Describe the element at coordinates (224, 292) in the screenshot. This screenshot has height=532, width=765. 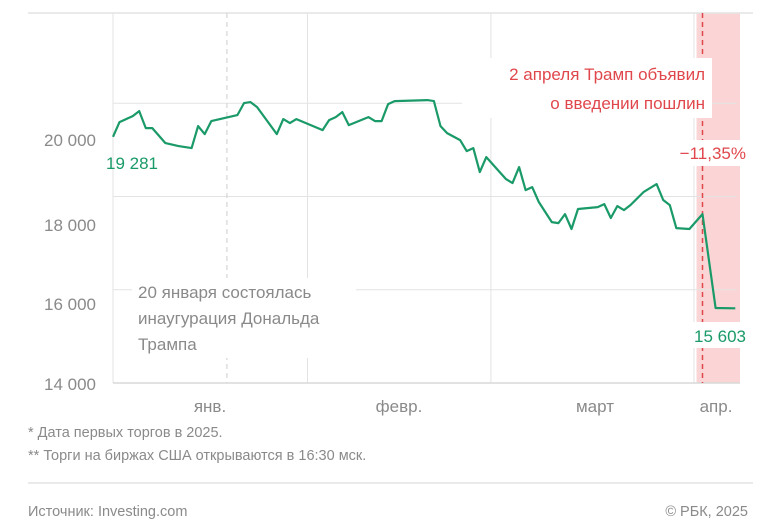
I see `inauguration-annotation-line: 20 января состоялась` at that location.